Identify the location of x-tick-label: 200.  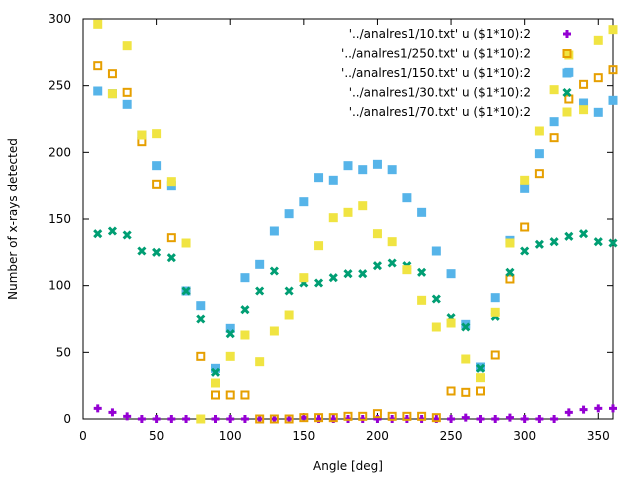
(377, 436).